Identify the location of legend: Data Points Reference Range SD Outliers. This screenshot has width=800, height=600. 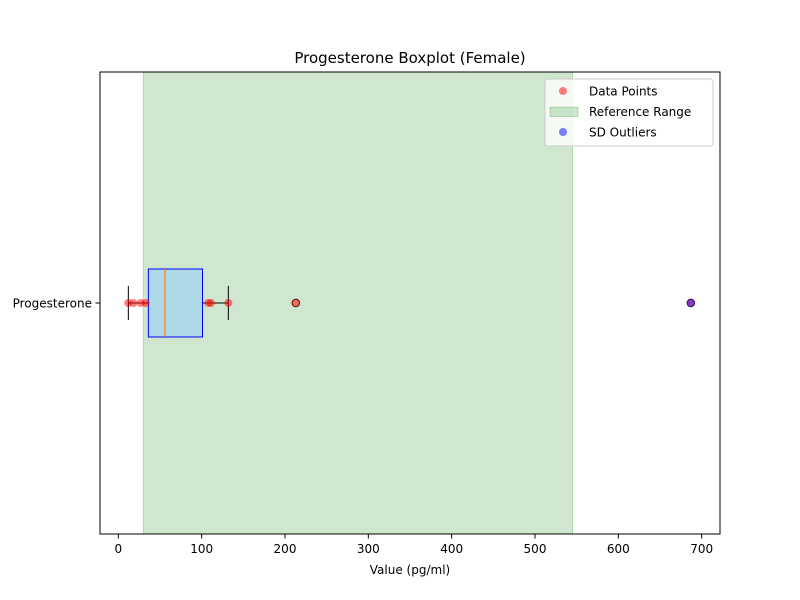
(629, 112).